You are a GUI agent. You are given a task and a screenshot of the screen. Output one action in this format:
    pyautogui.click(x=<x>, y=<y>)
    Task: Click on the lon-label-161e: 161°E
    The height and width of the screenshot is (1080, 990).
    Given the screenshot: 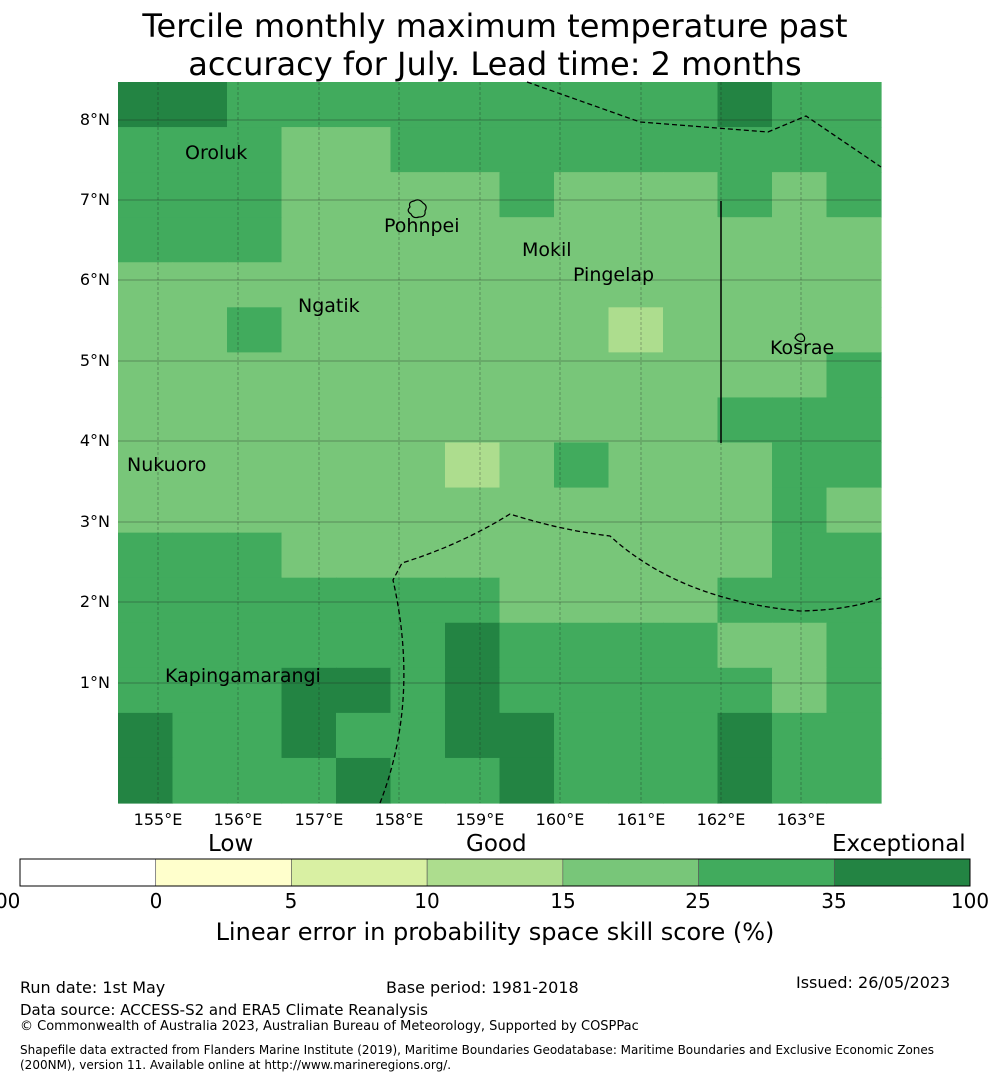 What is the action you would take?
    pyautogui.click(x=641, y=819)
    